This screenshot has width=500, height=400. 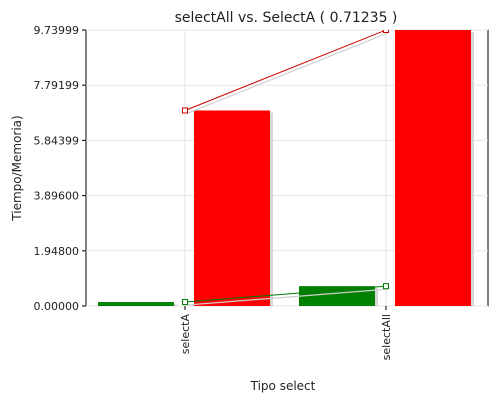 What do you see at coordinates (286, 333) in the screenshot?
I see `x-axis: selectA selectAll` at bounding box center [286, 333].